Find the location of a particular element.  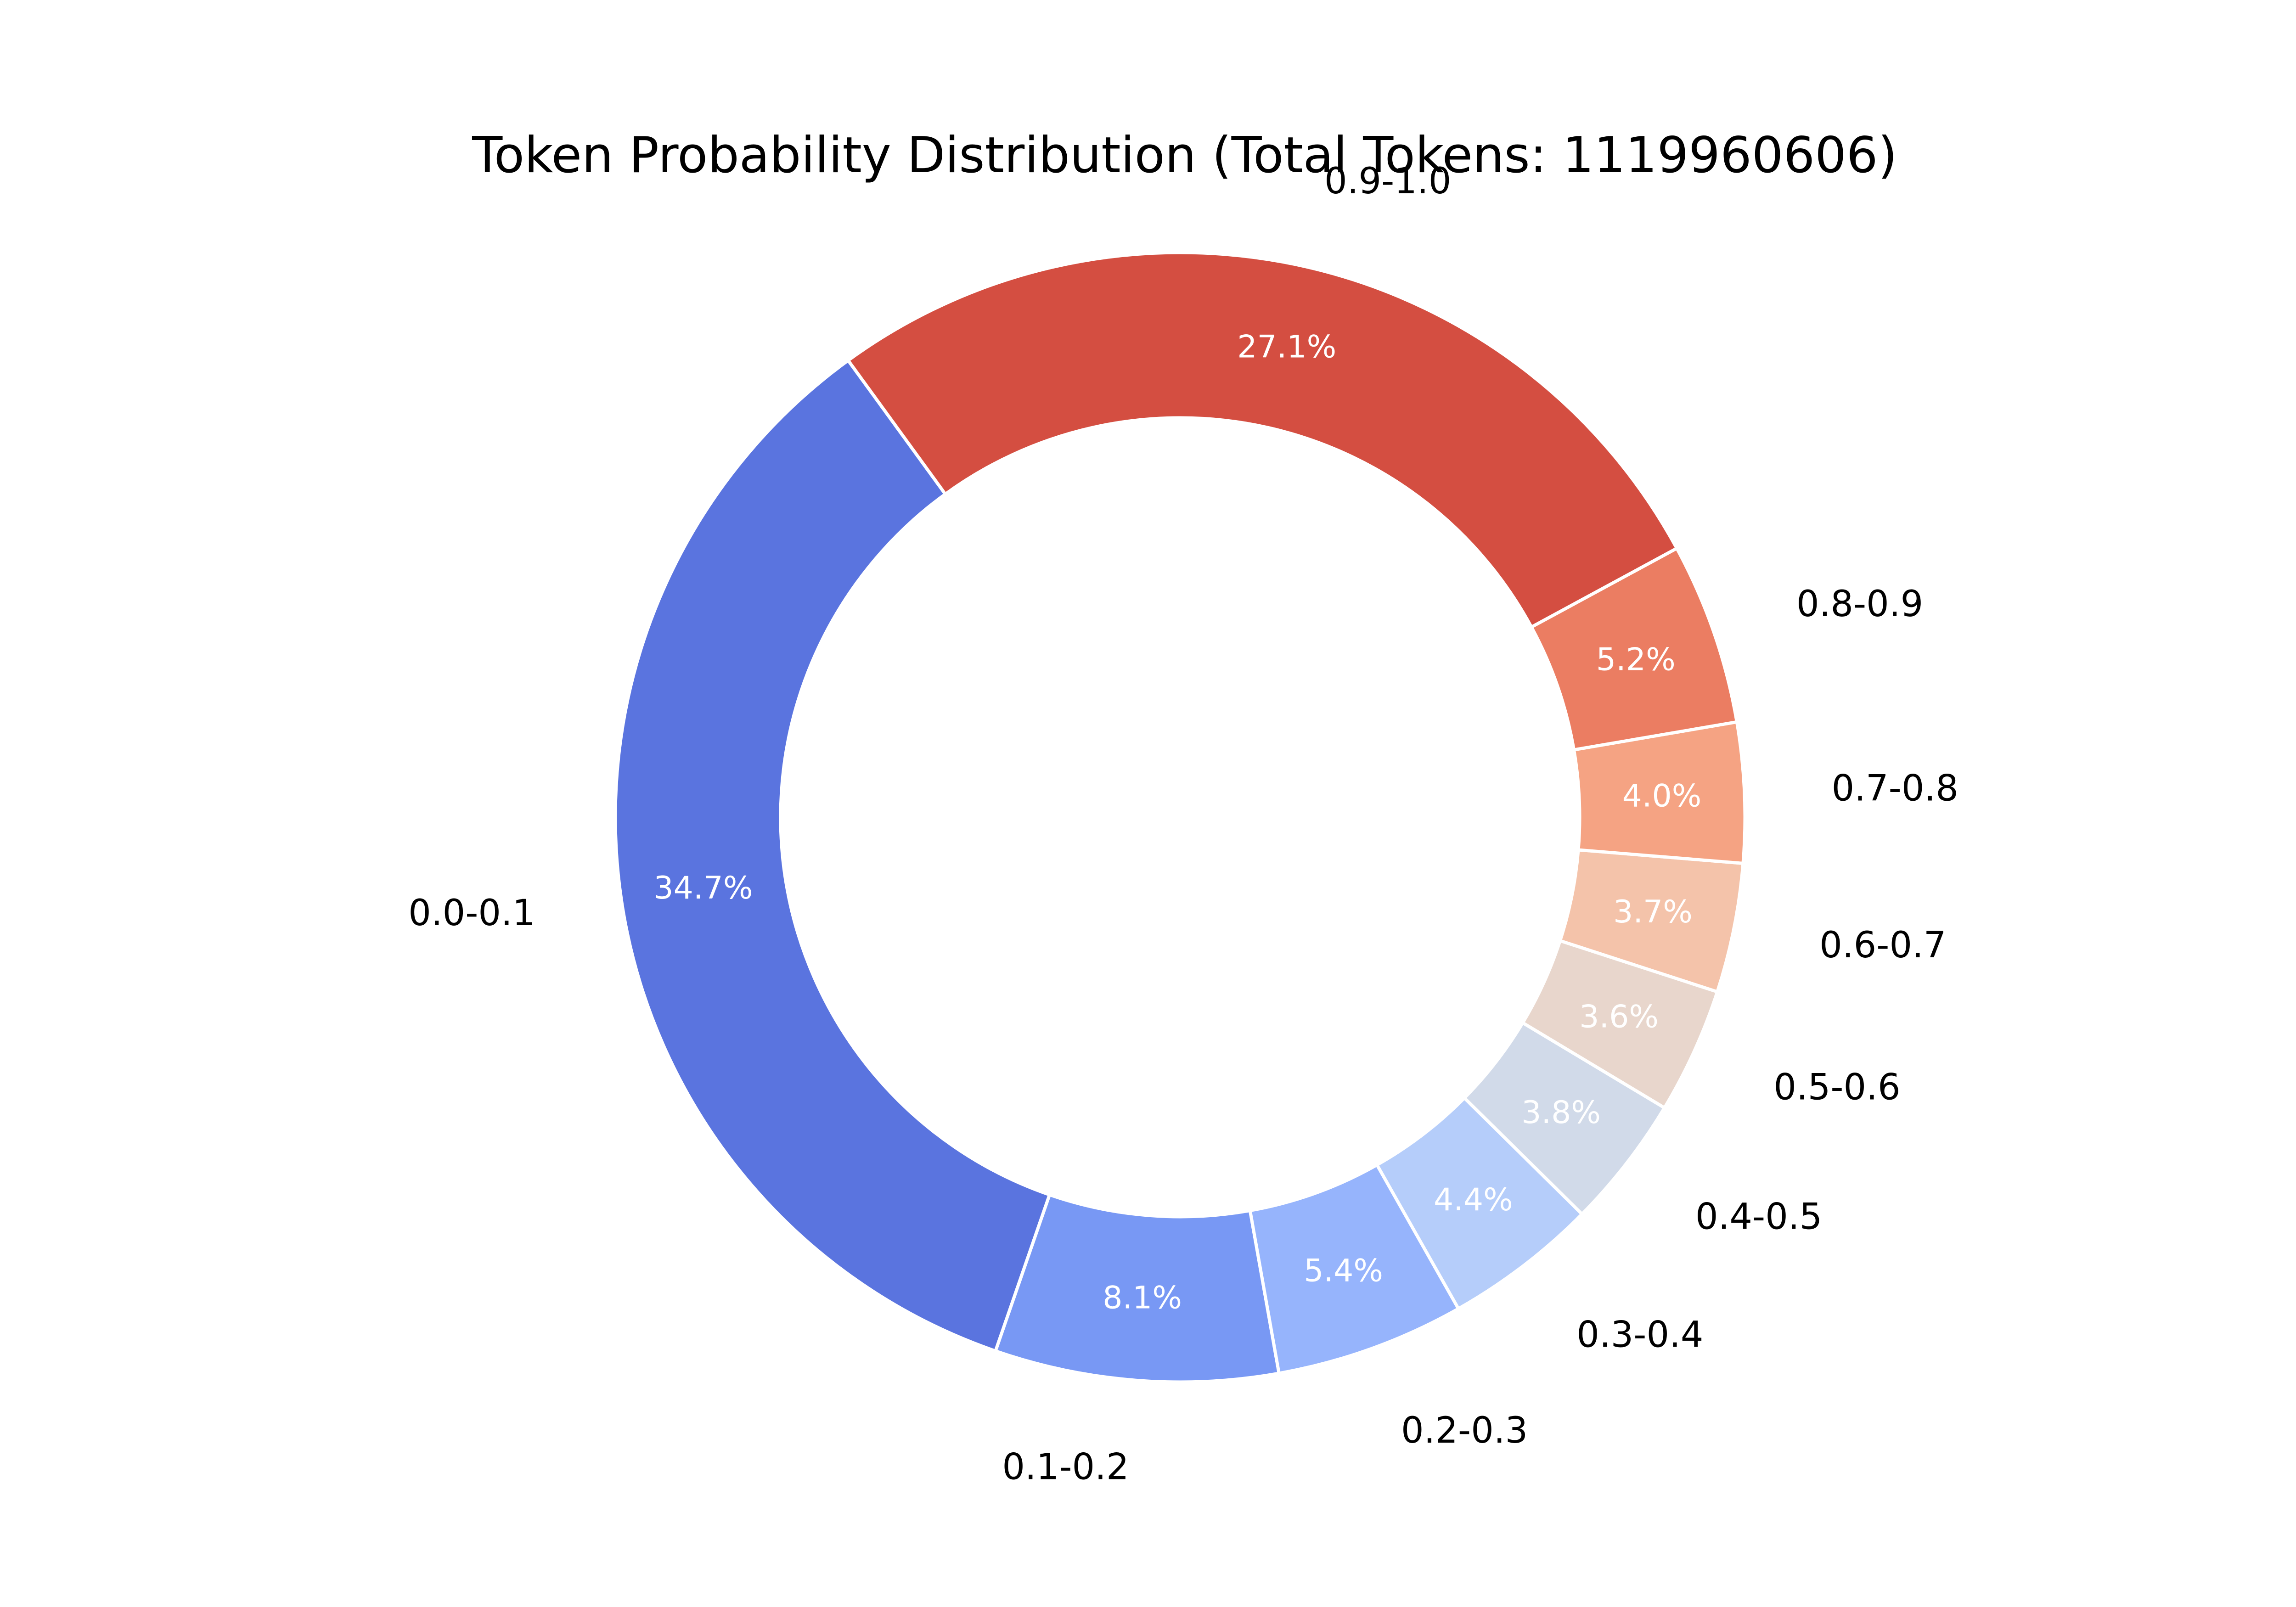

category-label-0.8-0.9: 0.8-0.9 is located at coordinates (1860, 604).